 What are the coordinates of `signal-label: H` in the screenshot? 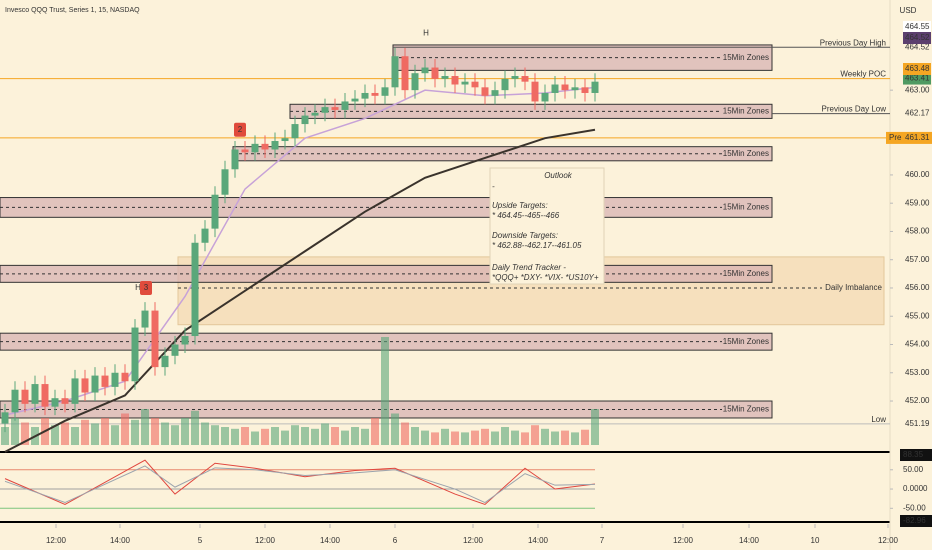 It's located at (138, 287).